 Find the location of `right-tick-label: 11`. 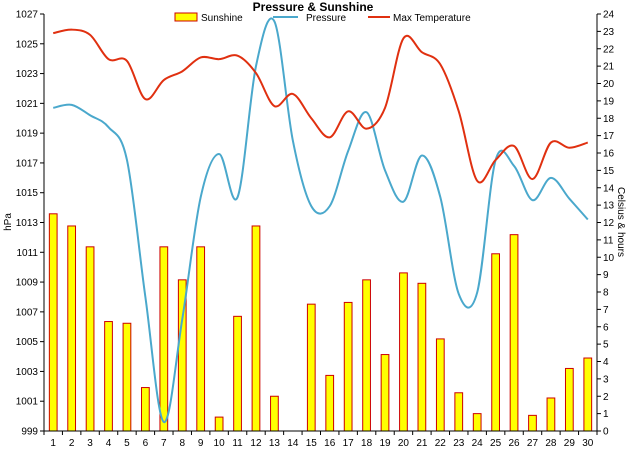

right-tick-label: 11 is located at coordinates (608, 240).